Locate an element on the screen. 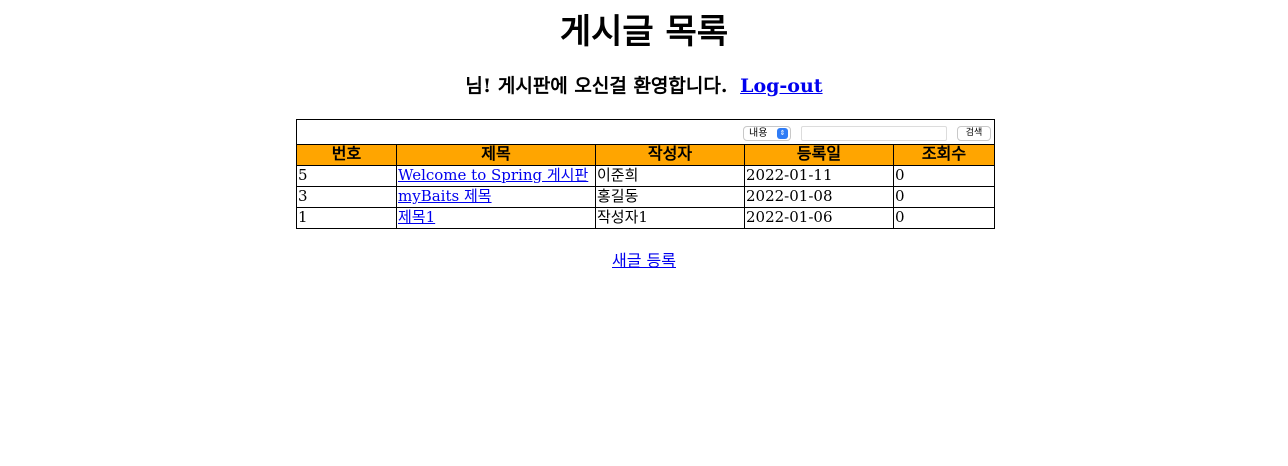 The height and width of the screenshot is (466, 1288). cell-date: 2022-01-08 is located at coordinates (819, 197).